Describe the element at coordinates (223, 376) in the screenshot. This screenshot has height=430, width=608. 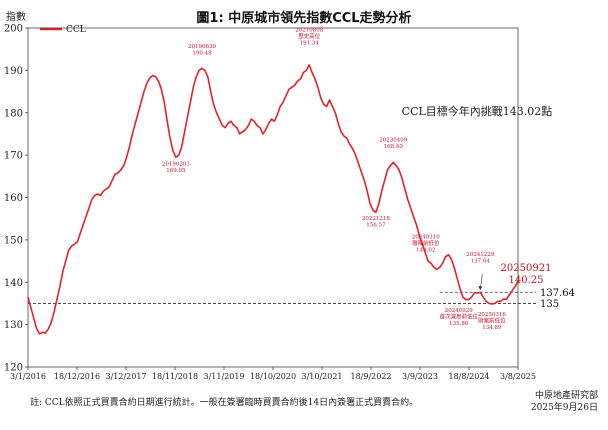
I see `x-tick-label: 3/11/2019` at that location.